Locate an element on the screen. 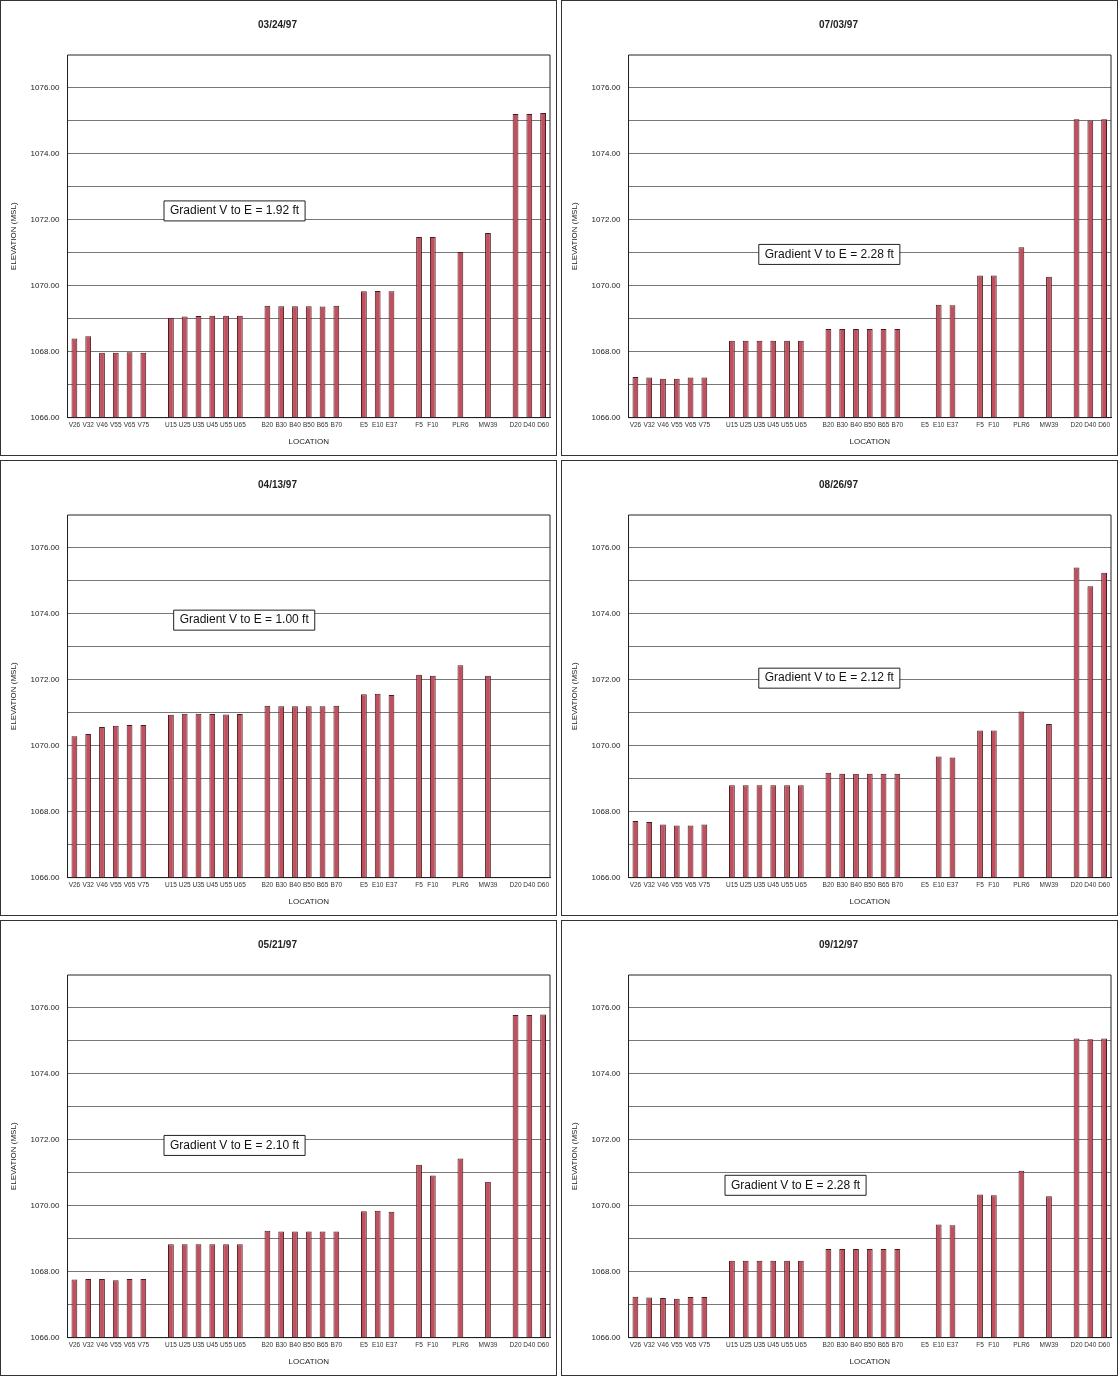 Image resolution: width=1118 pixels, height=1376 pixels. chart-title: 04/13/97 is located at coordinates (278, 484).